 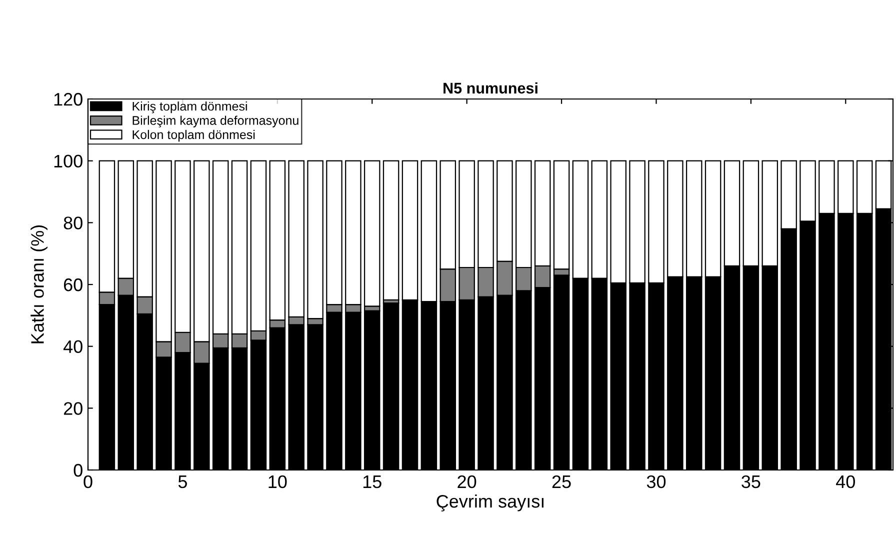 What do you see at coordinates (467, 481) in the screenshot?
I see `x-tick-label: 20` at bounding box center [467, 481].